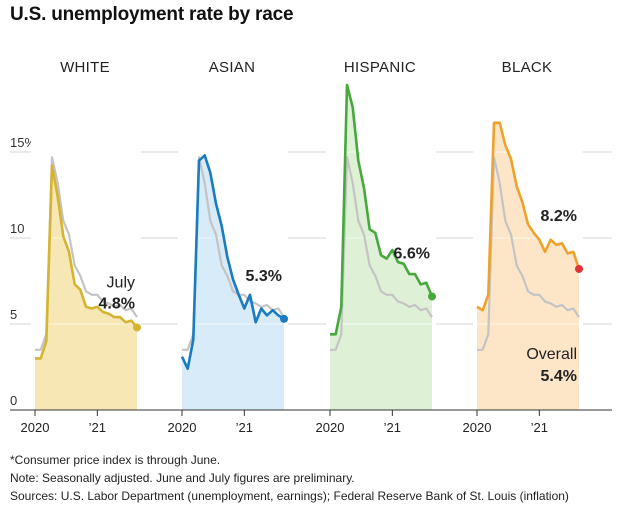 This screenshot has height=519, width=621. I want to click on overall-value-label: 5.4%, so click(559, 376).